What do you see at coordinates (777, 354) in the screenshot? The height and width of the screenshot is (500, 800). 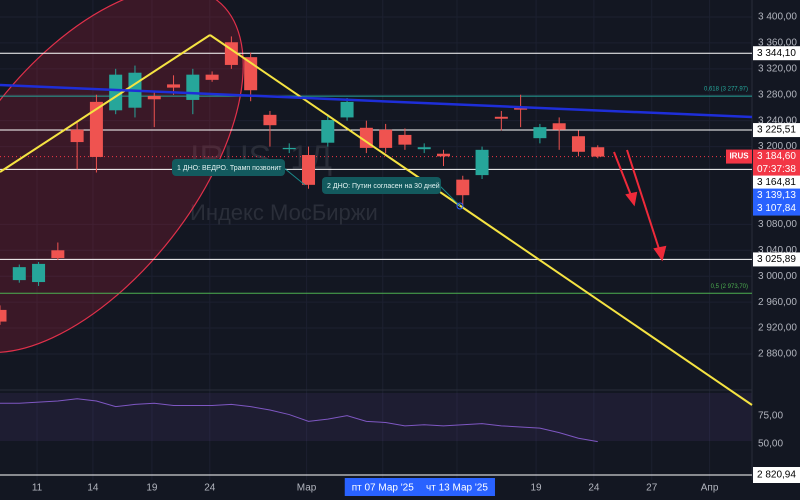 I see `y-tick-label: 2 880,00` at bounding box center [777, 354].